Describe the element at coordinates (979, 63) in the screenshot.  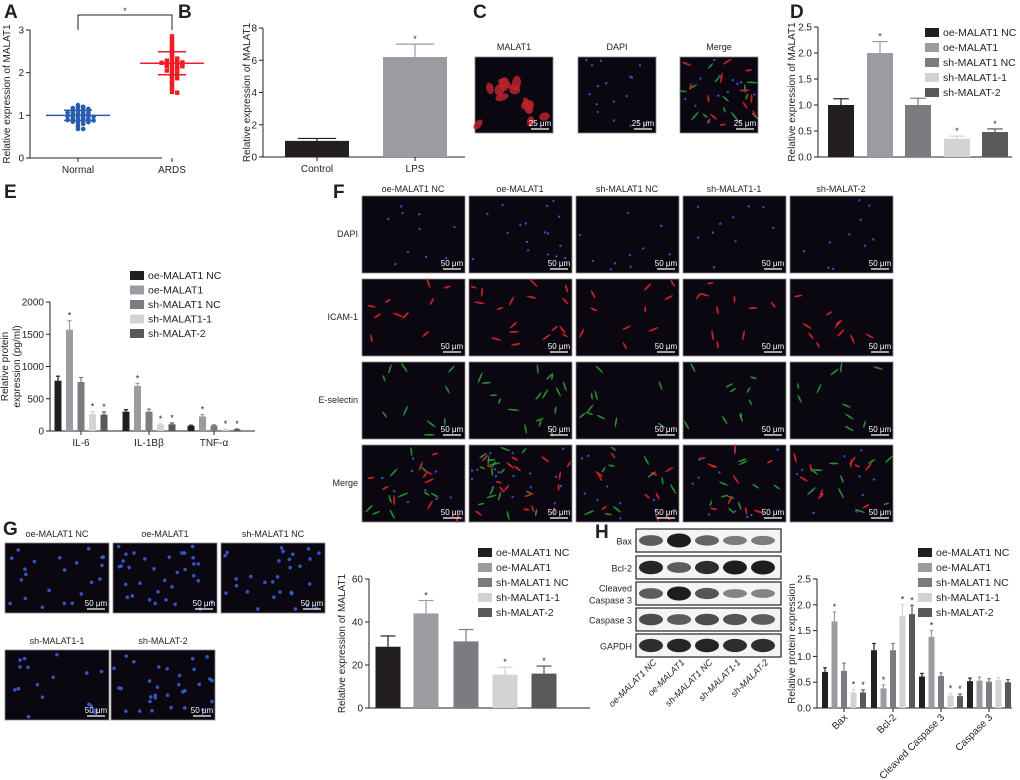
I see `legend-label: sh-MALAT1 NC` at that location.